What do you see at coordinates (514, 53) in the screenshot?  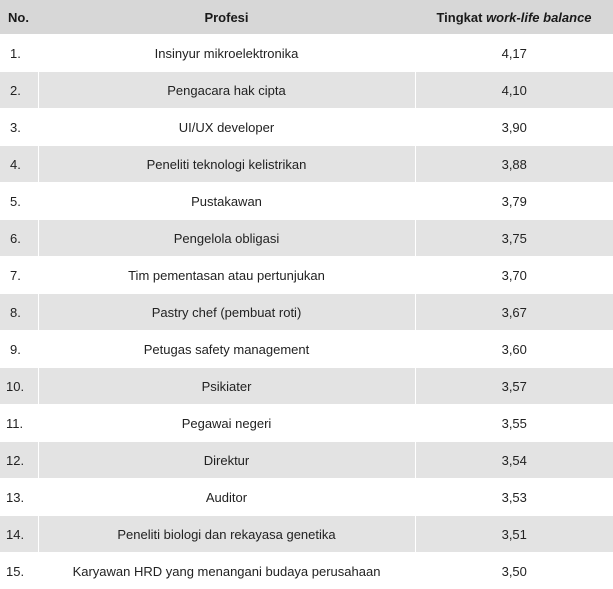 I see `row-rate: 4,17` at bounding box center [514, 53].